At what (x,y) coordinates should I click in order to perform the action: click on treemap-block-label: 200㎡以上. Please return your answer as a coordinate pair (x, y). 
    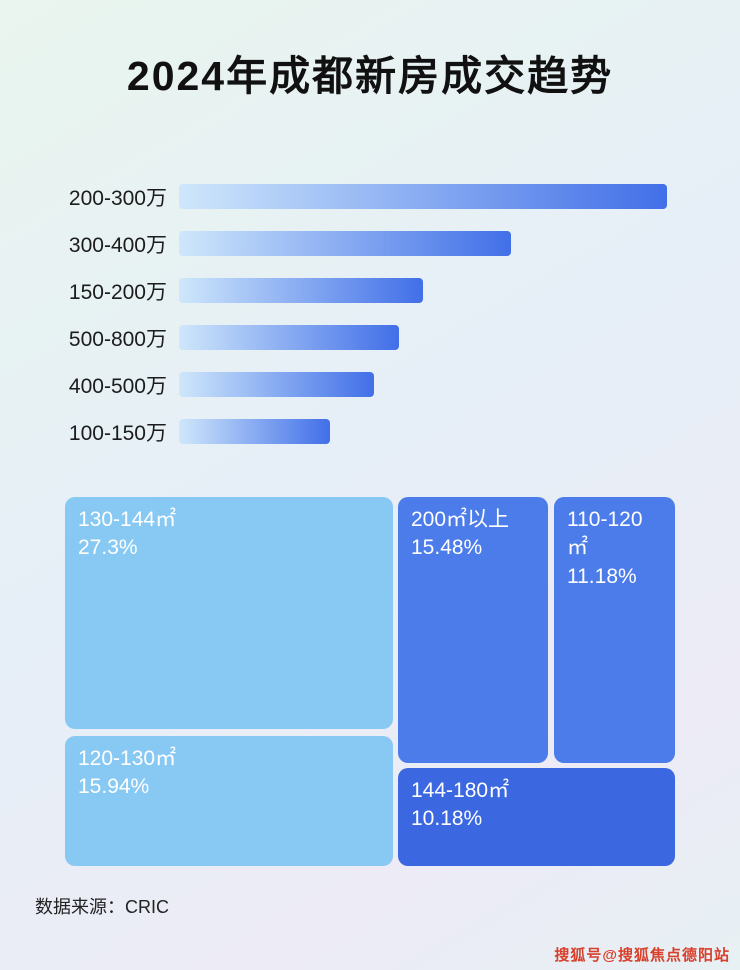
    Looking at the image, I should click on (460, 519).